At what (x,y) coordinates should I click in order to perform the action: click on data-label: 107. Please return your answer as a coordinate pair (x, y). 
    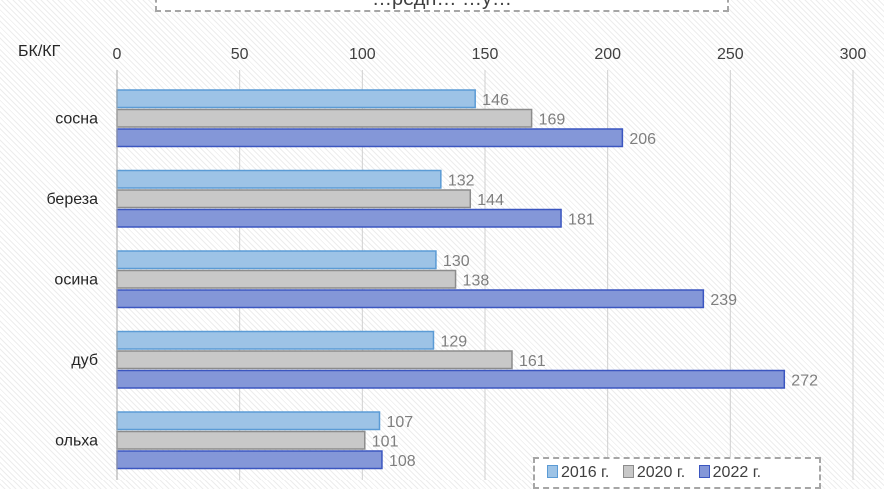
    Looking at the image, I should click on (400, 422).